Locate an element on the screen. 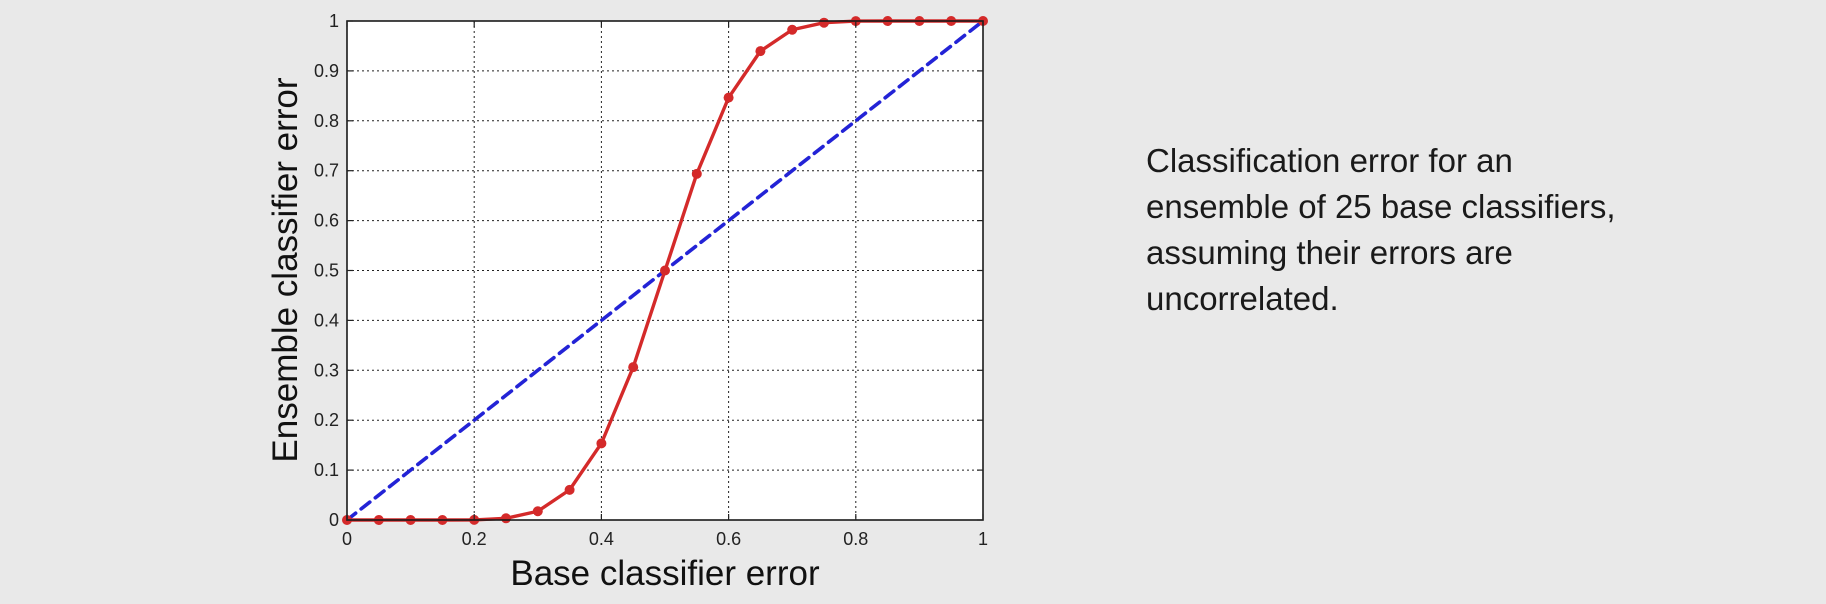 The height and width of the screenshot is (604, 1826). caption-line: Classification error for an is located at coordinates (1329, 160).